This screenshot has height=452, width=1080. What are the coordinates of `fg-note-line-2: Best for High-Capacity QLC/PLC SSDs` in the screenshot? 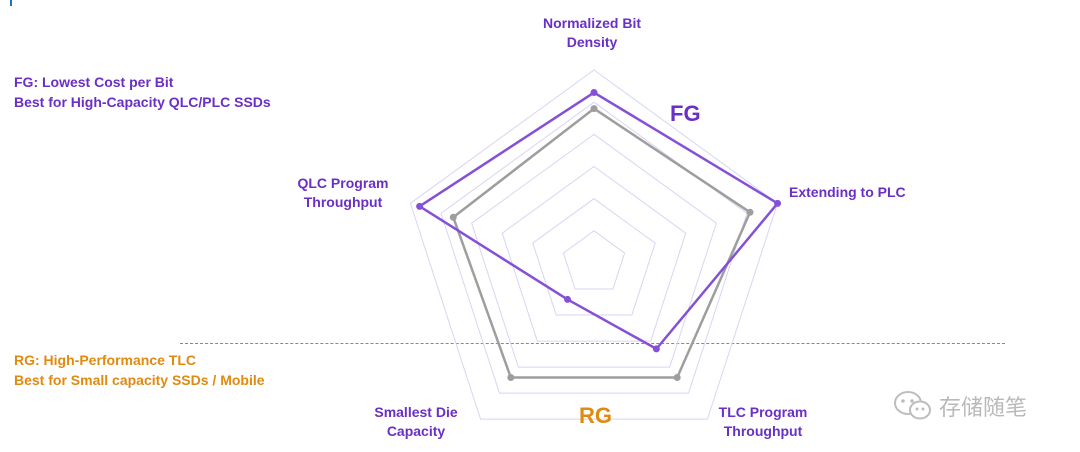 It's located at (142, 102).